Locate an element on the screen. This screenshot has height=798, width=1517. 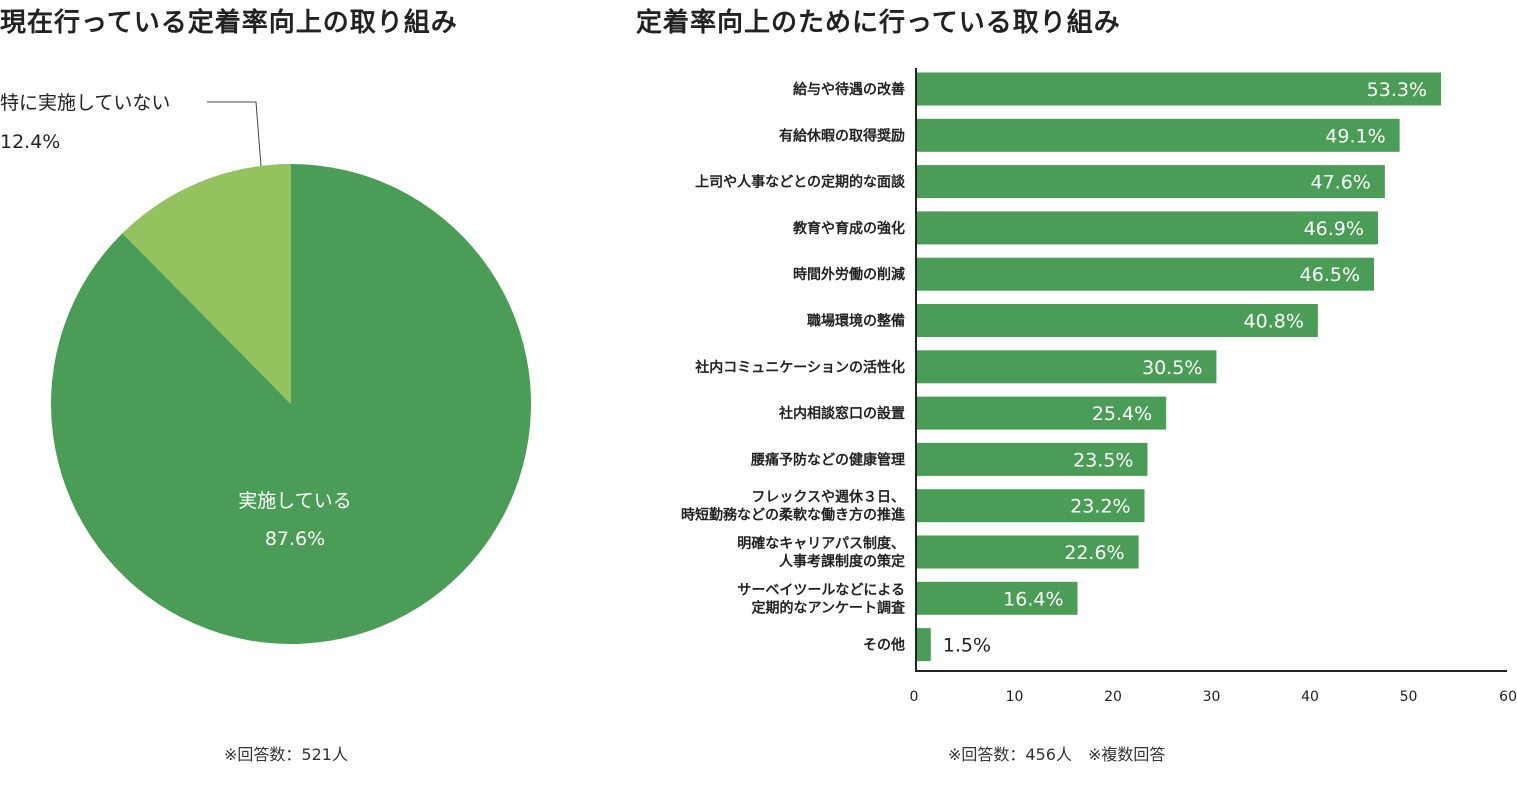
pie-slice-value-label: 87.6% is located at coordinates (295, 539).